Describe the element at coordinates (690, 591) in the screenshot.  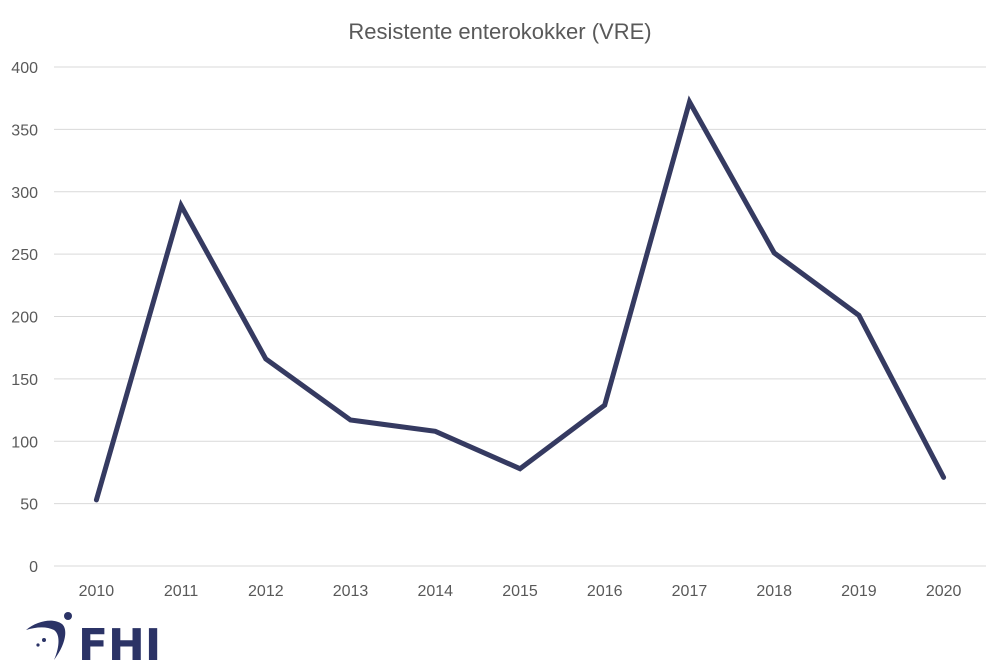
I see `x-tick-label: 2017` at that location.